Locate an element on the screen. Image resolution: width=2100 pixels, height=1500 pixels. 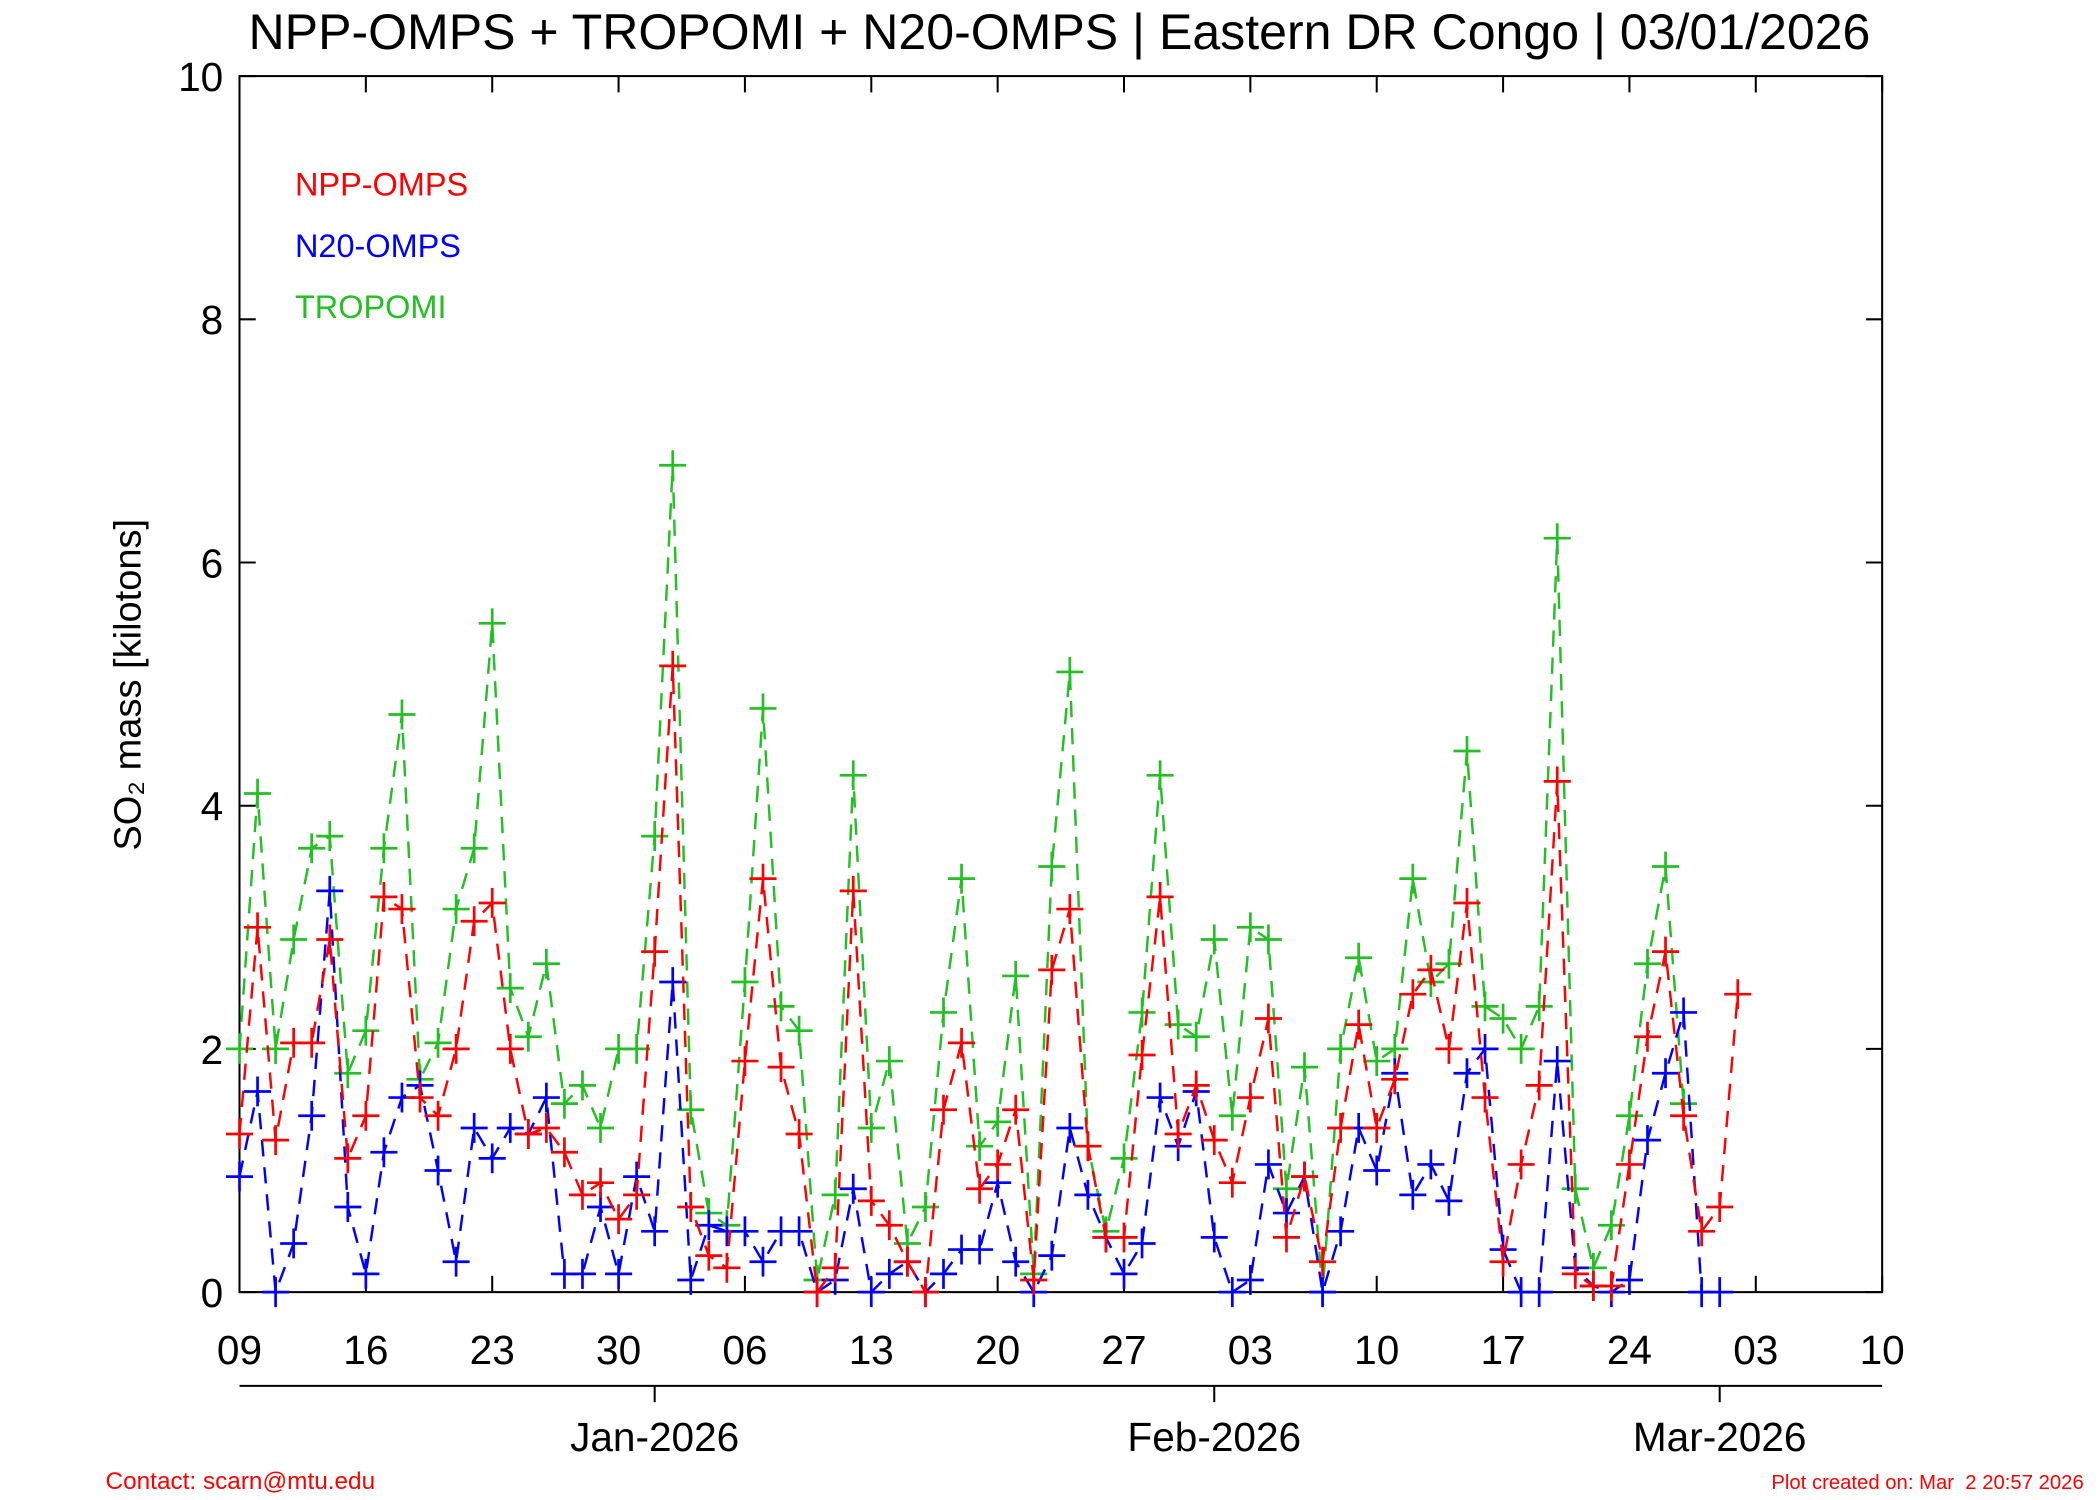
x-tick-label: 06 is located at coordinates (744, 1350).